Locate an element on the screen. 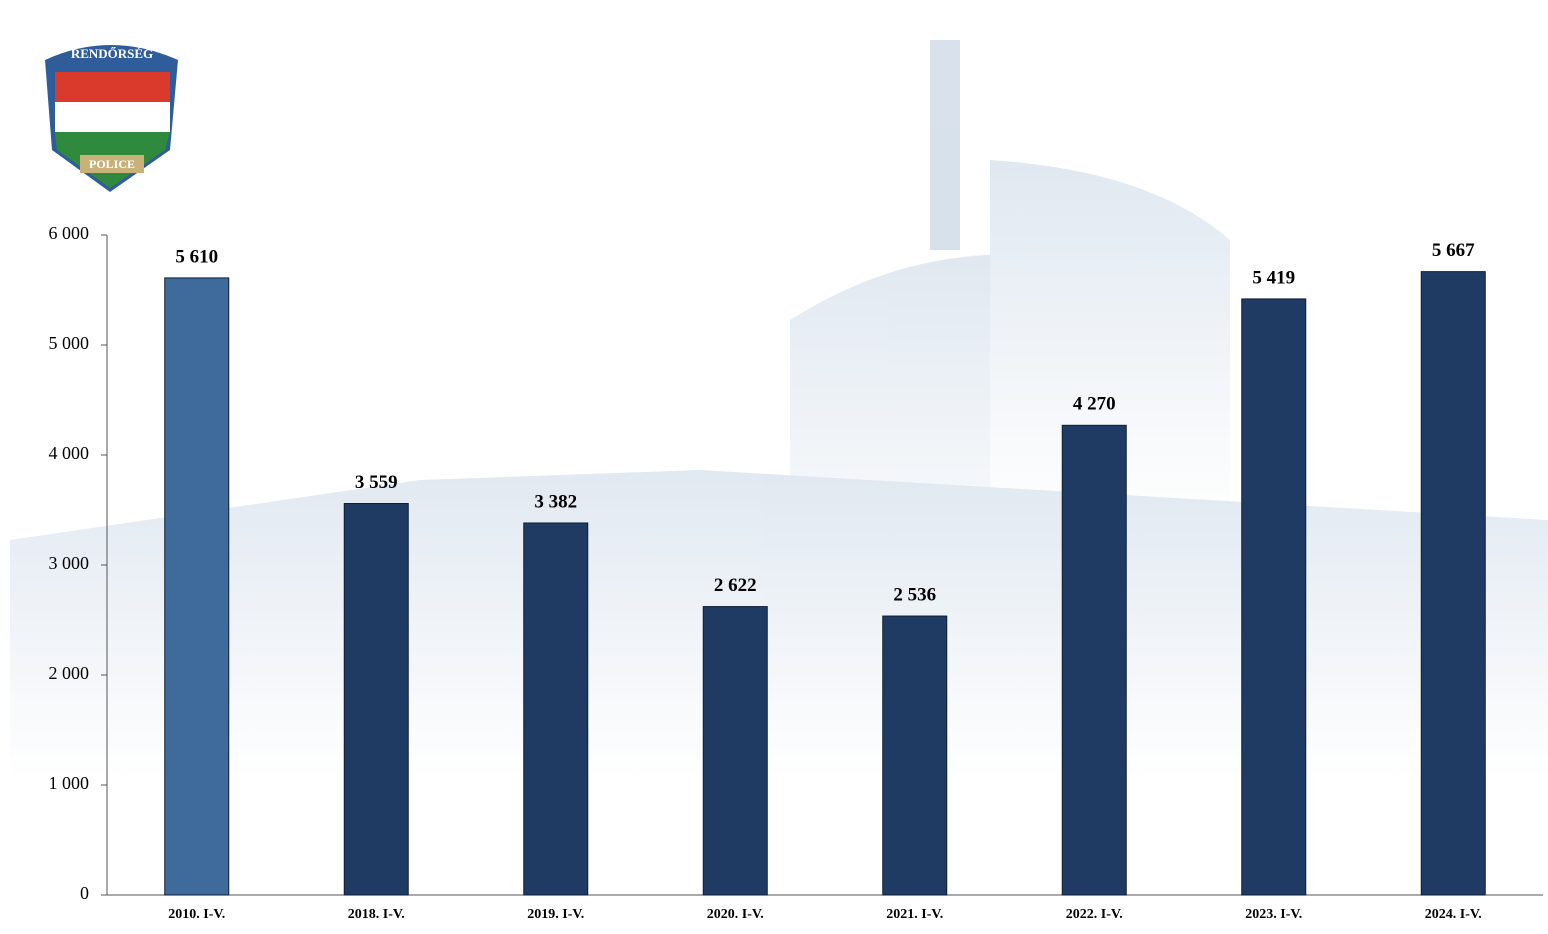 This screenshot has width=1548, height=934. value-label: 5 419 is located at coordinates (1273, 277).